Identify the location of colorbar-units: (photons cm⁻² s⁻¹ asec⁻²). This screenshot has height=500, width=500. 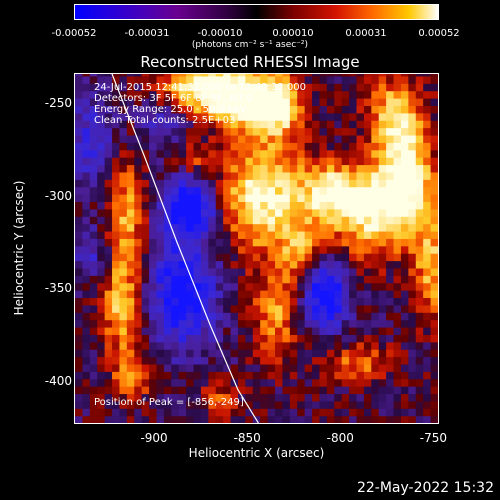
(250, 45).